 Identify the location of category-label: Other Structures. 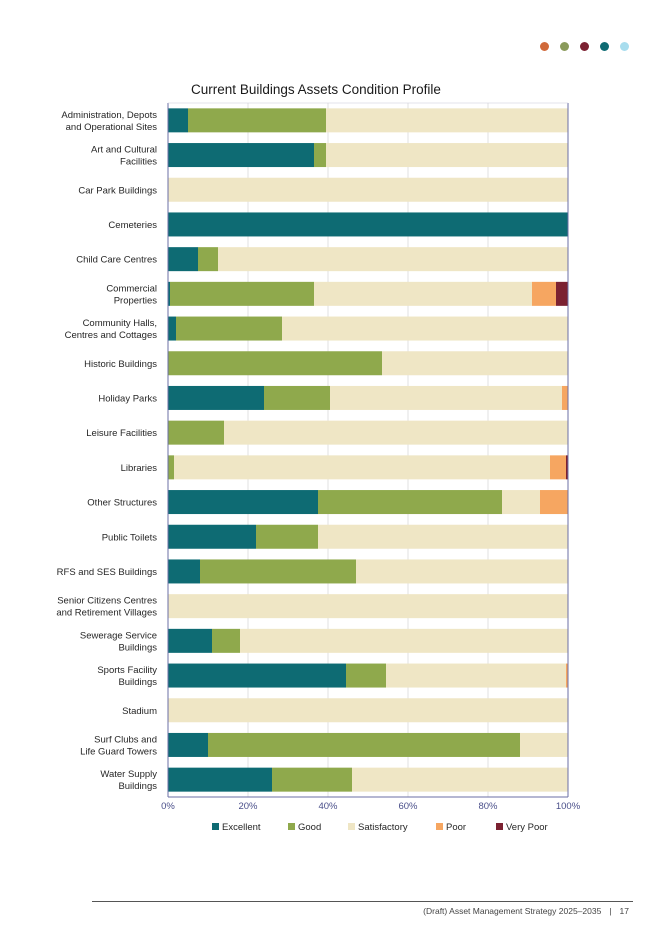
(122, 503).